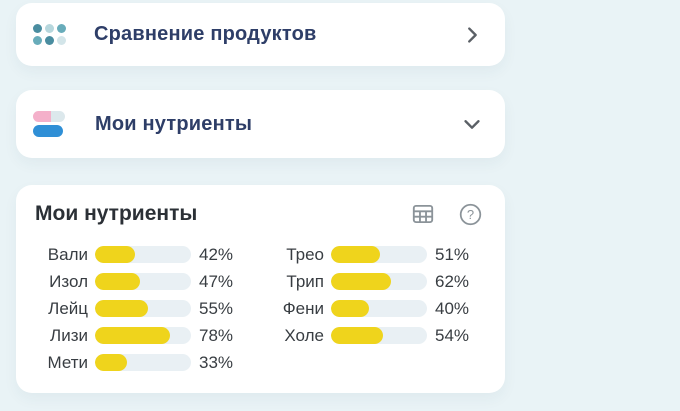  I want to click on question-mark-icon: ?, so click(470, 214).